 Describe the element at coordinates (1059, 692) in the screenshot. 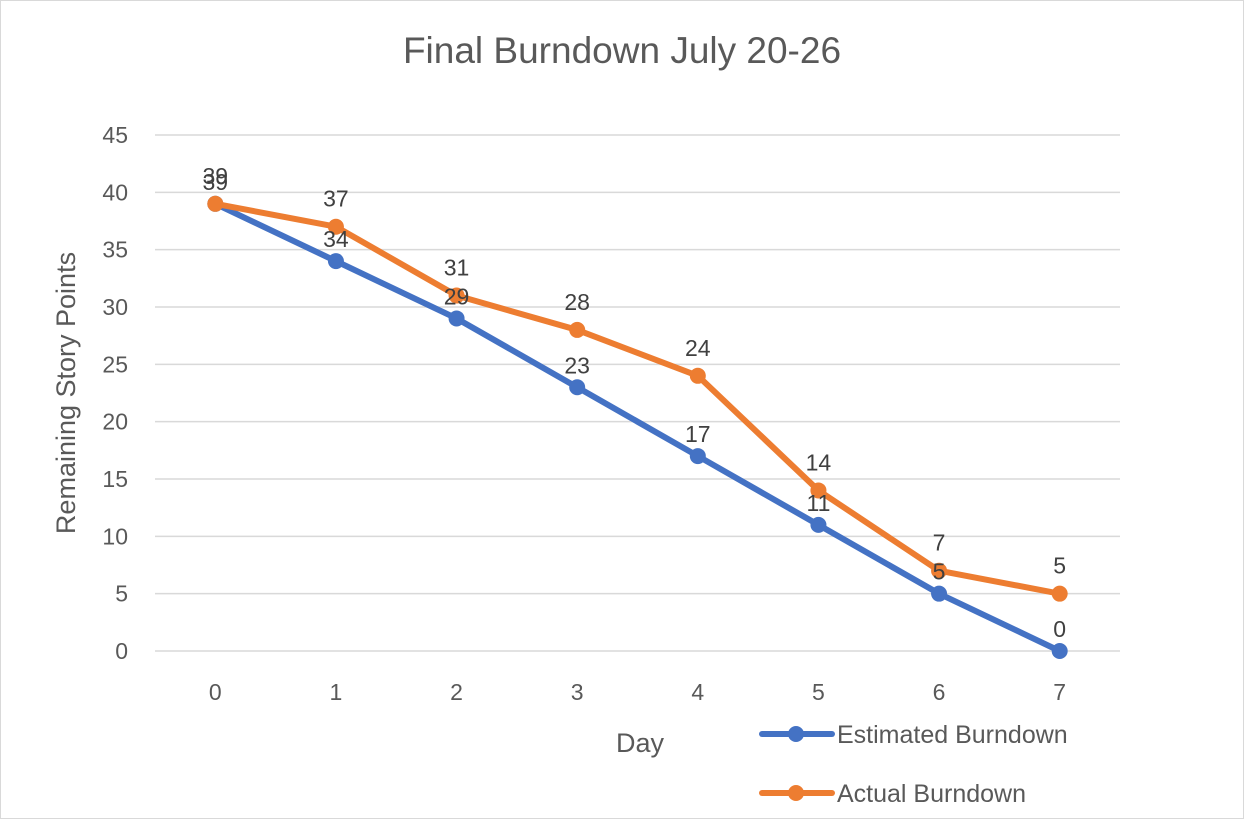

I see `x-tick-label: 7` at that location.